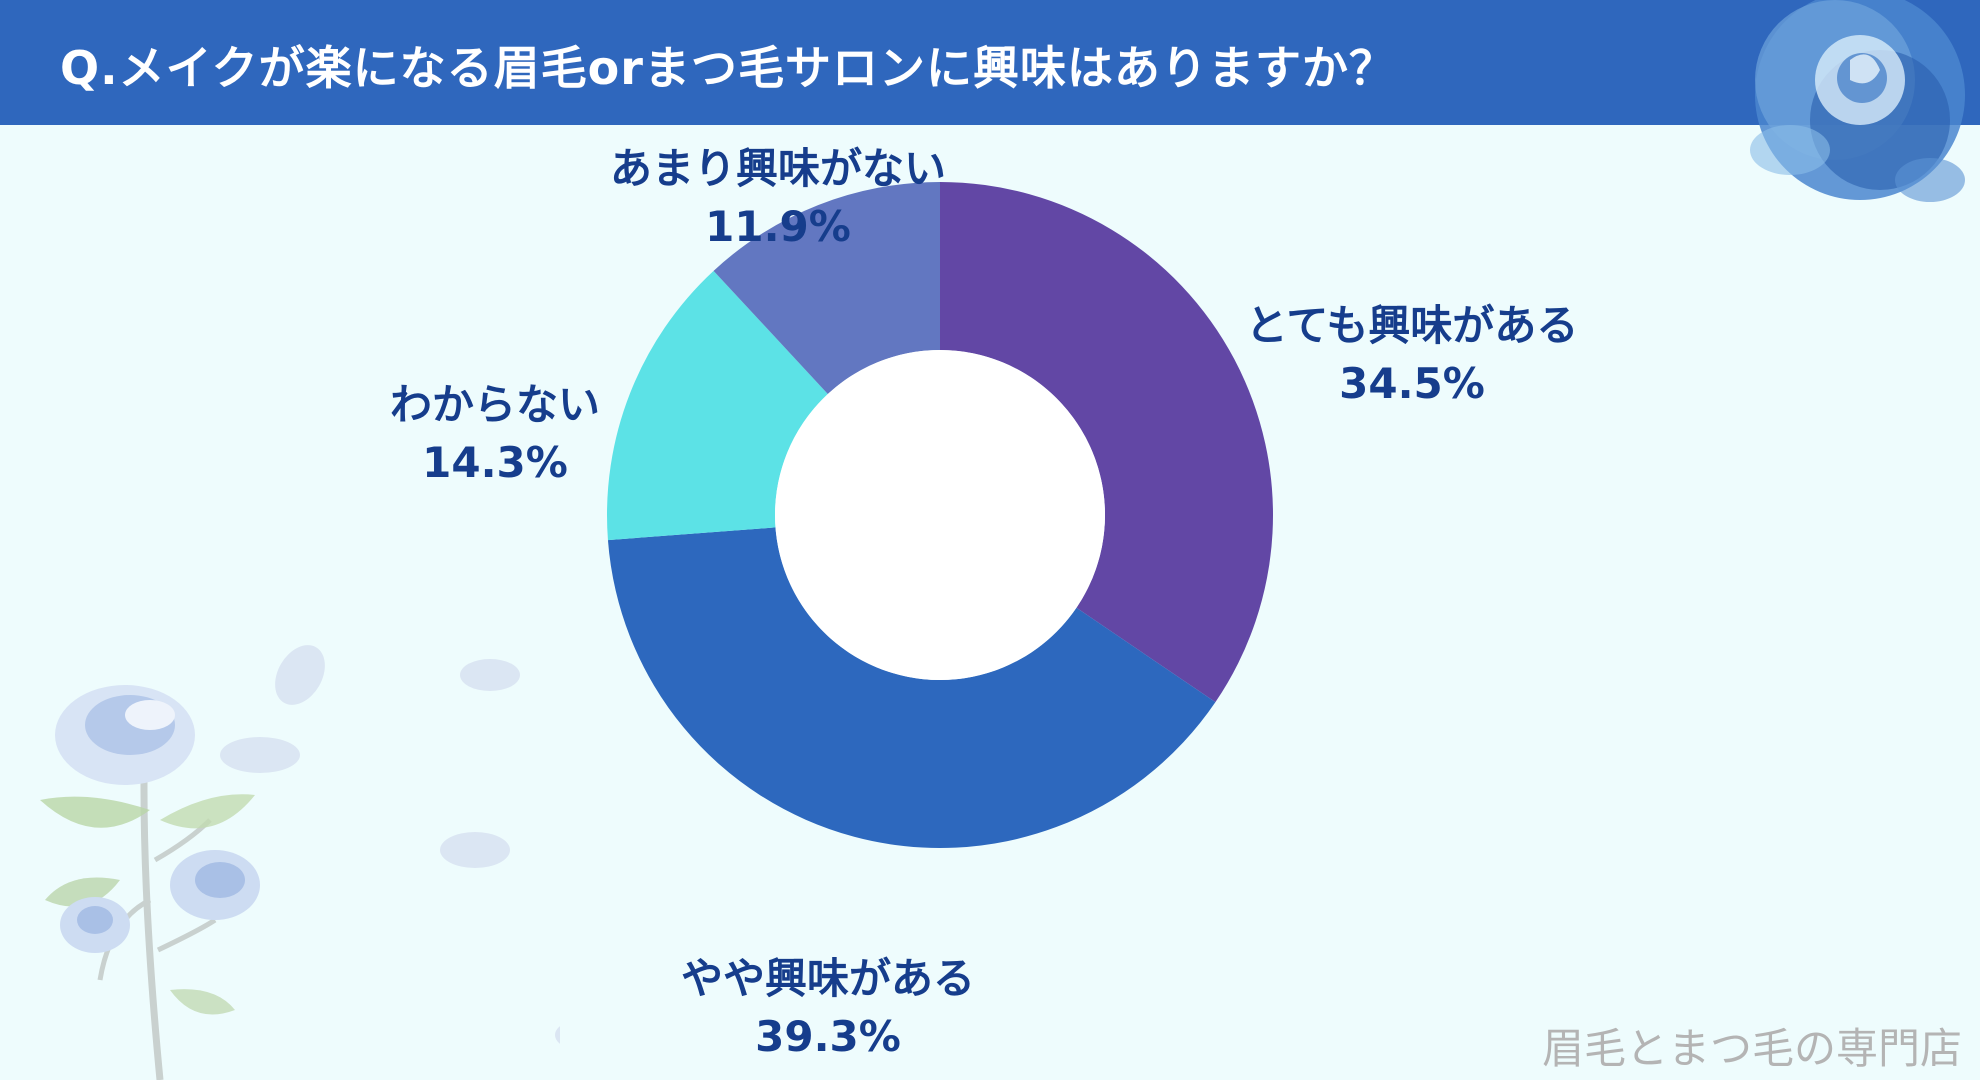  What do you see at coordinates (778, 198) in the screenshot?
I see `slice-label-3: あまり興味がない 11.9%` at bounding box center [778, 198].